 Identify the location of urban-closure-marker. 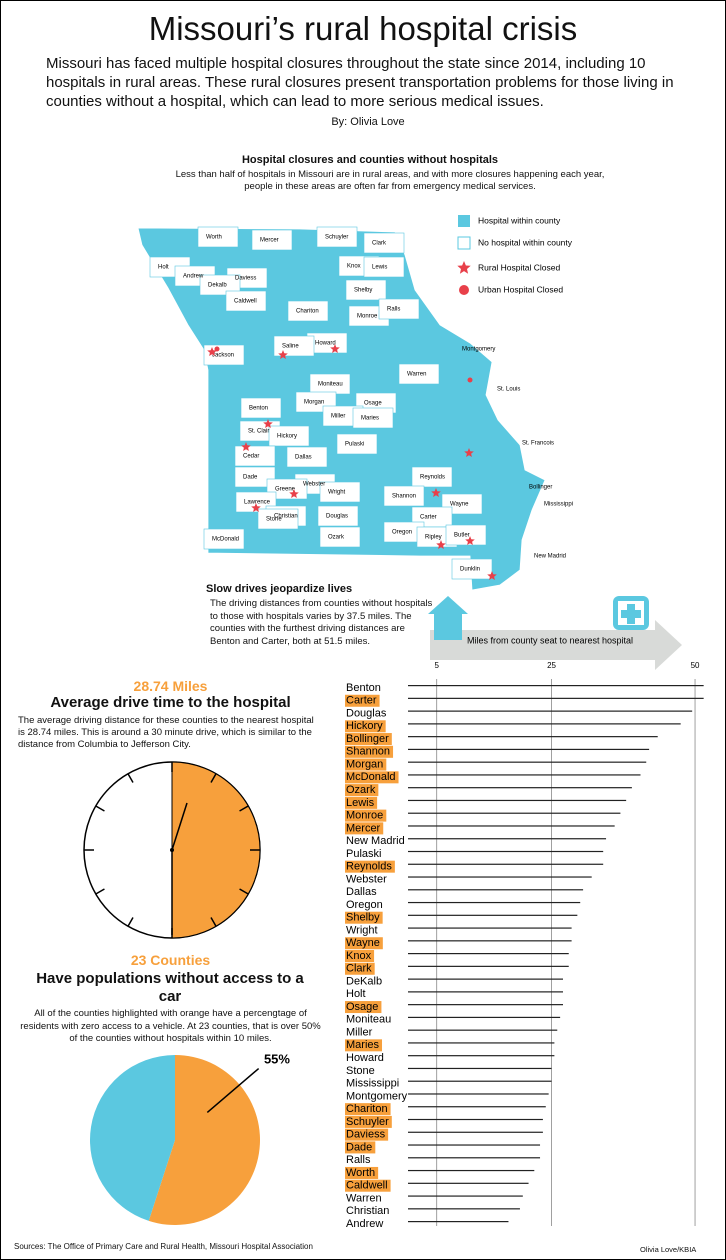
(470, 380).